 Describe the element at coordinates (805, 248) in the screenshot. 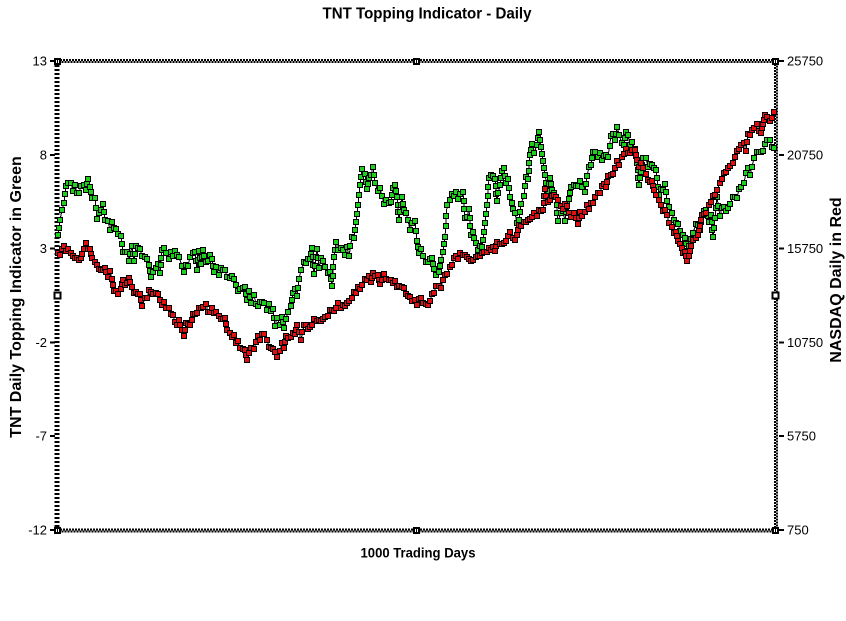

I see `svg-text: 15750` at that location.